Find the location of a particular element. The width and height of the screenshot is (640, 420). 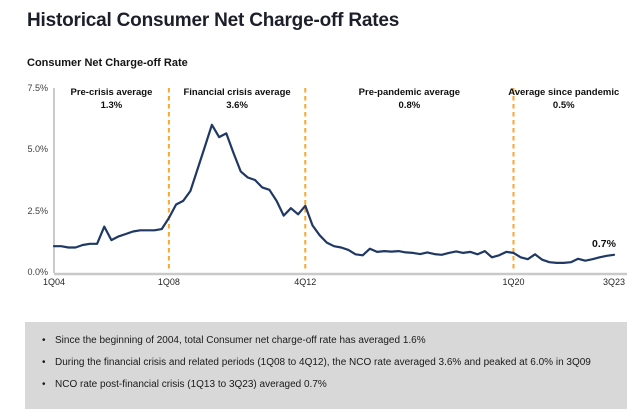

y-axis-label: 7.5% is located at coordinates (37, 88).